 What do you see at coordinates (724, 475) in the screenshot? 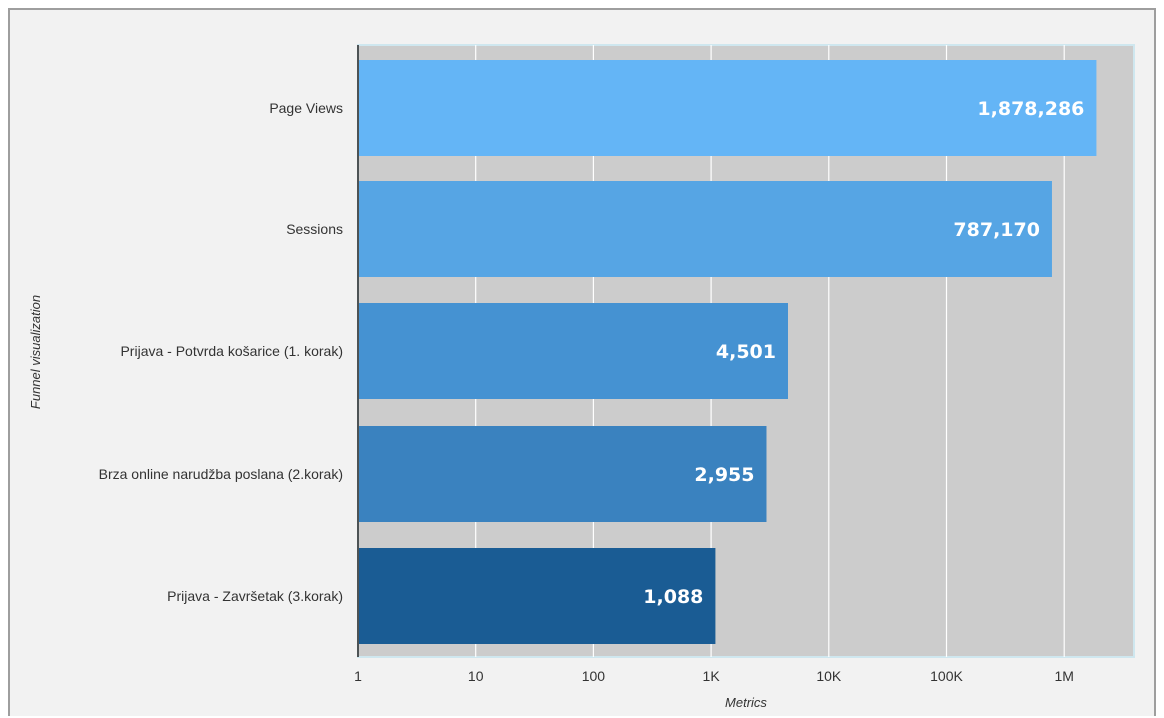
I see `bar-value-label: 2,955` at bounding box center [724, 475].